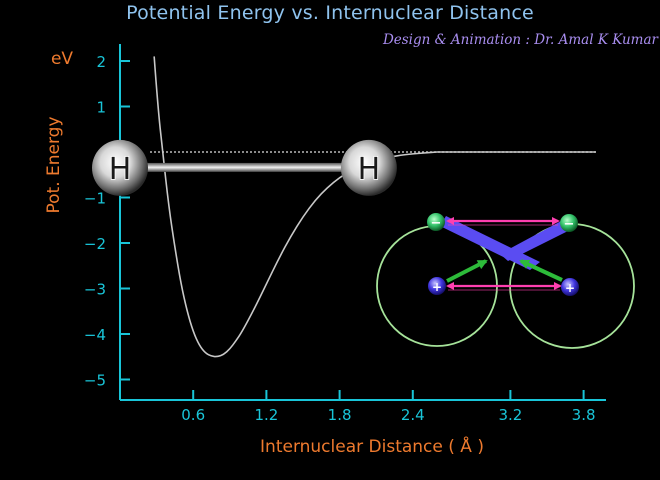 The image size is (660, 480). Describe the element at coordinates (95, 290) in the screenshot. I see `y-tick-label: −3` at that location.